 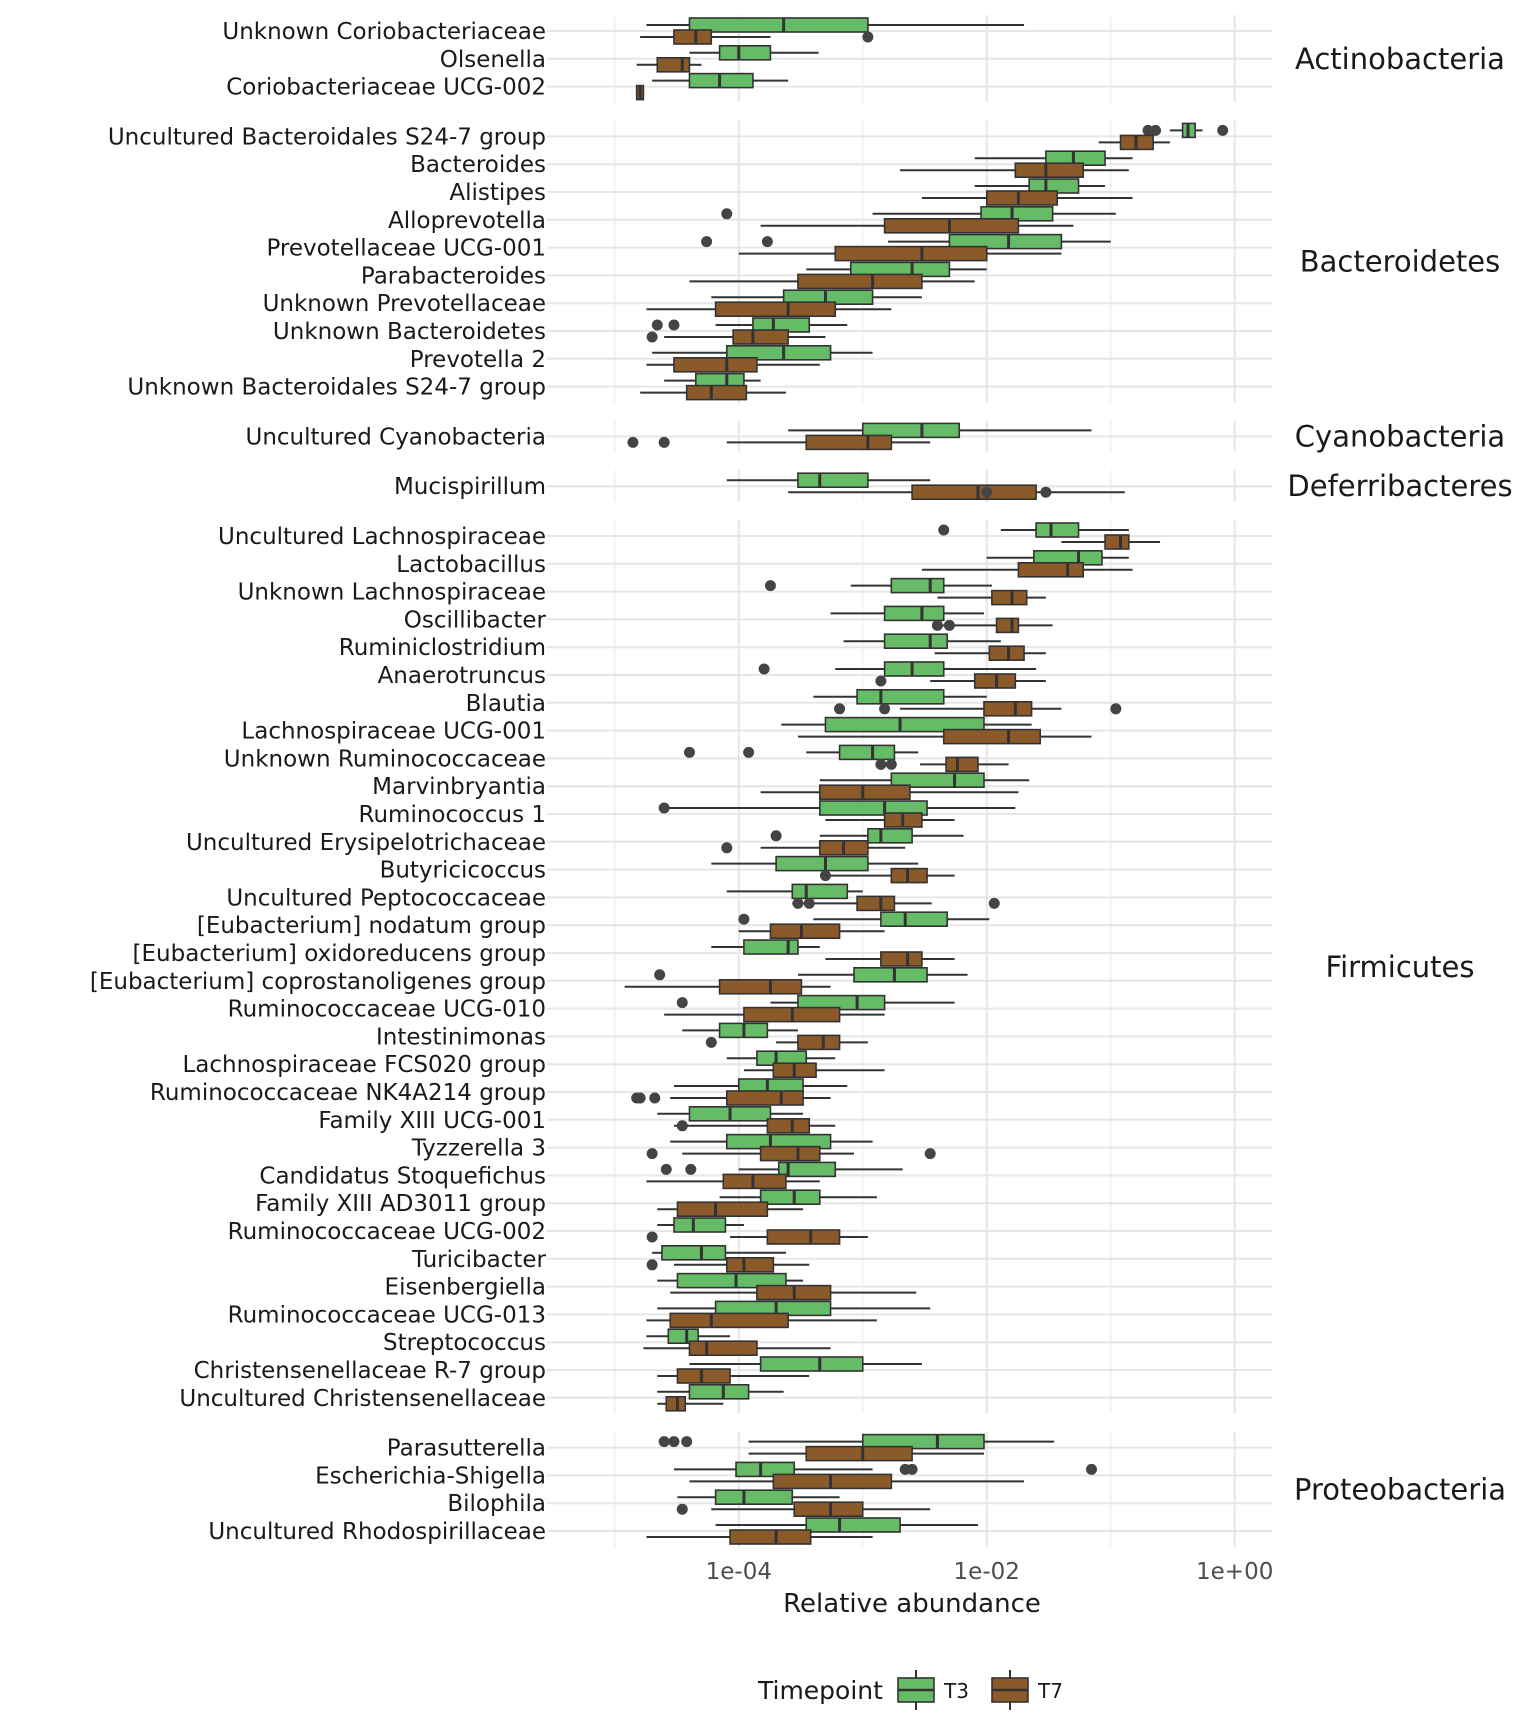 I want to click on taxon-label: Unknown Coriobacteriaceae, so click(x=384, y=32).